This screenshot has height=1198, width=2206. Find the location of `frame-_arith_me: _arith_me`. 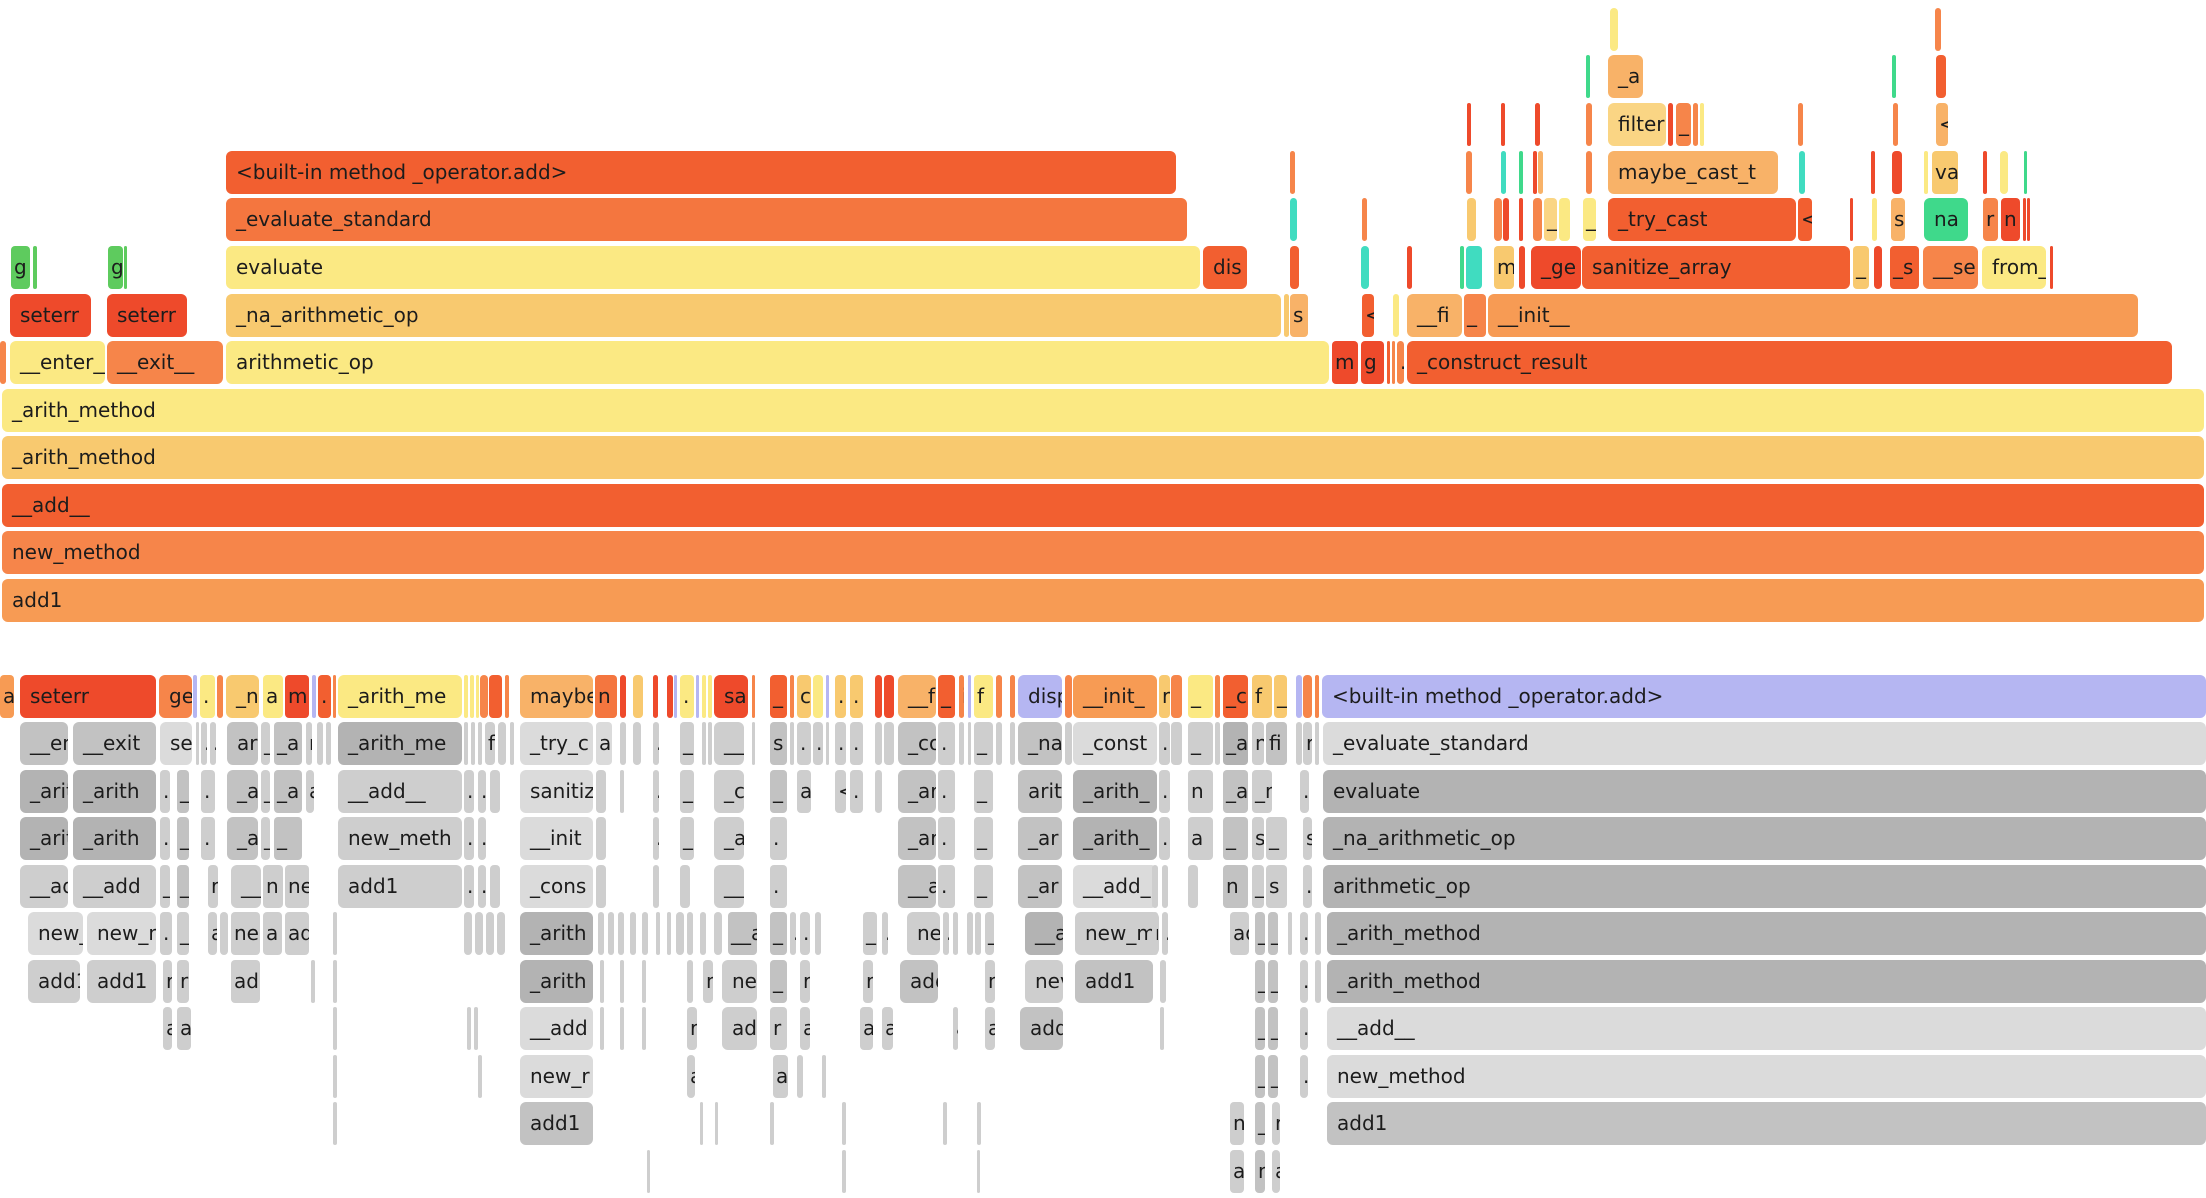

frame-_arith_me: _arith_me is located at coordinates (400, 743).